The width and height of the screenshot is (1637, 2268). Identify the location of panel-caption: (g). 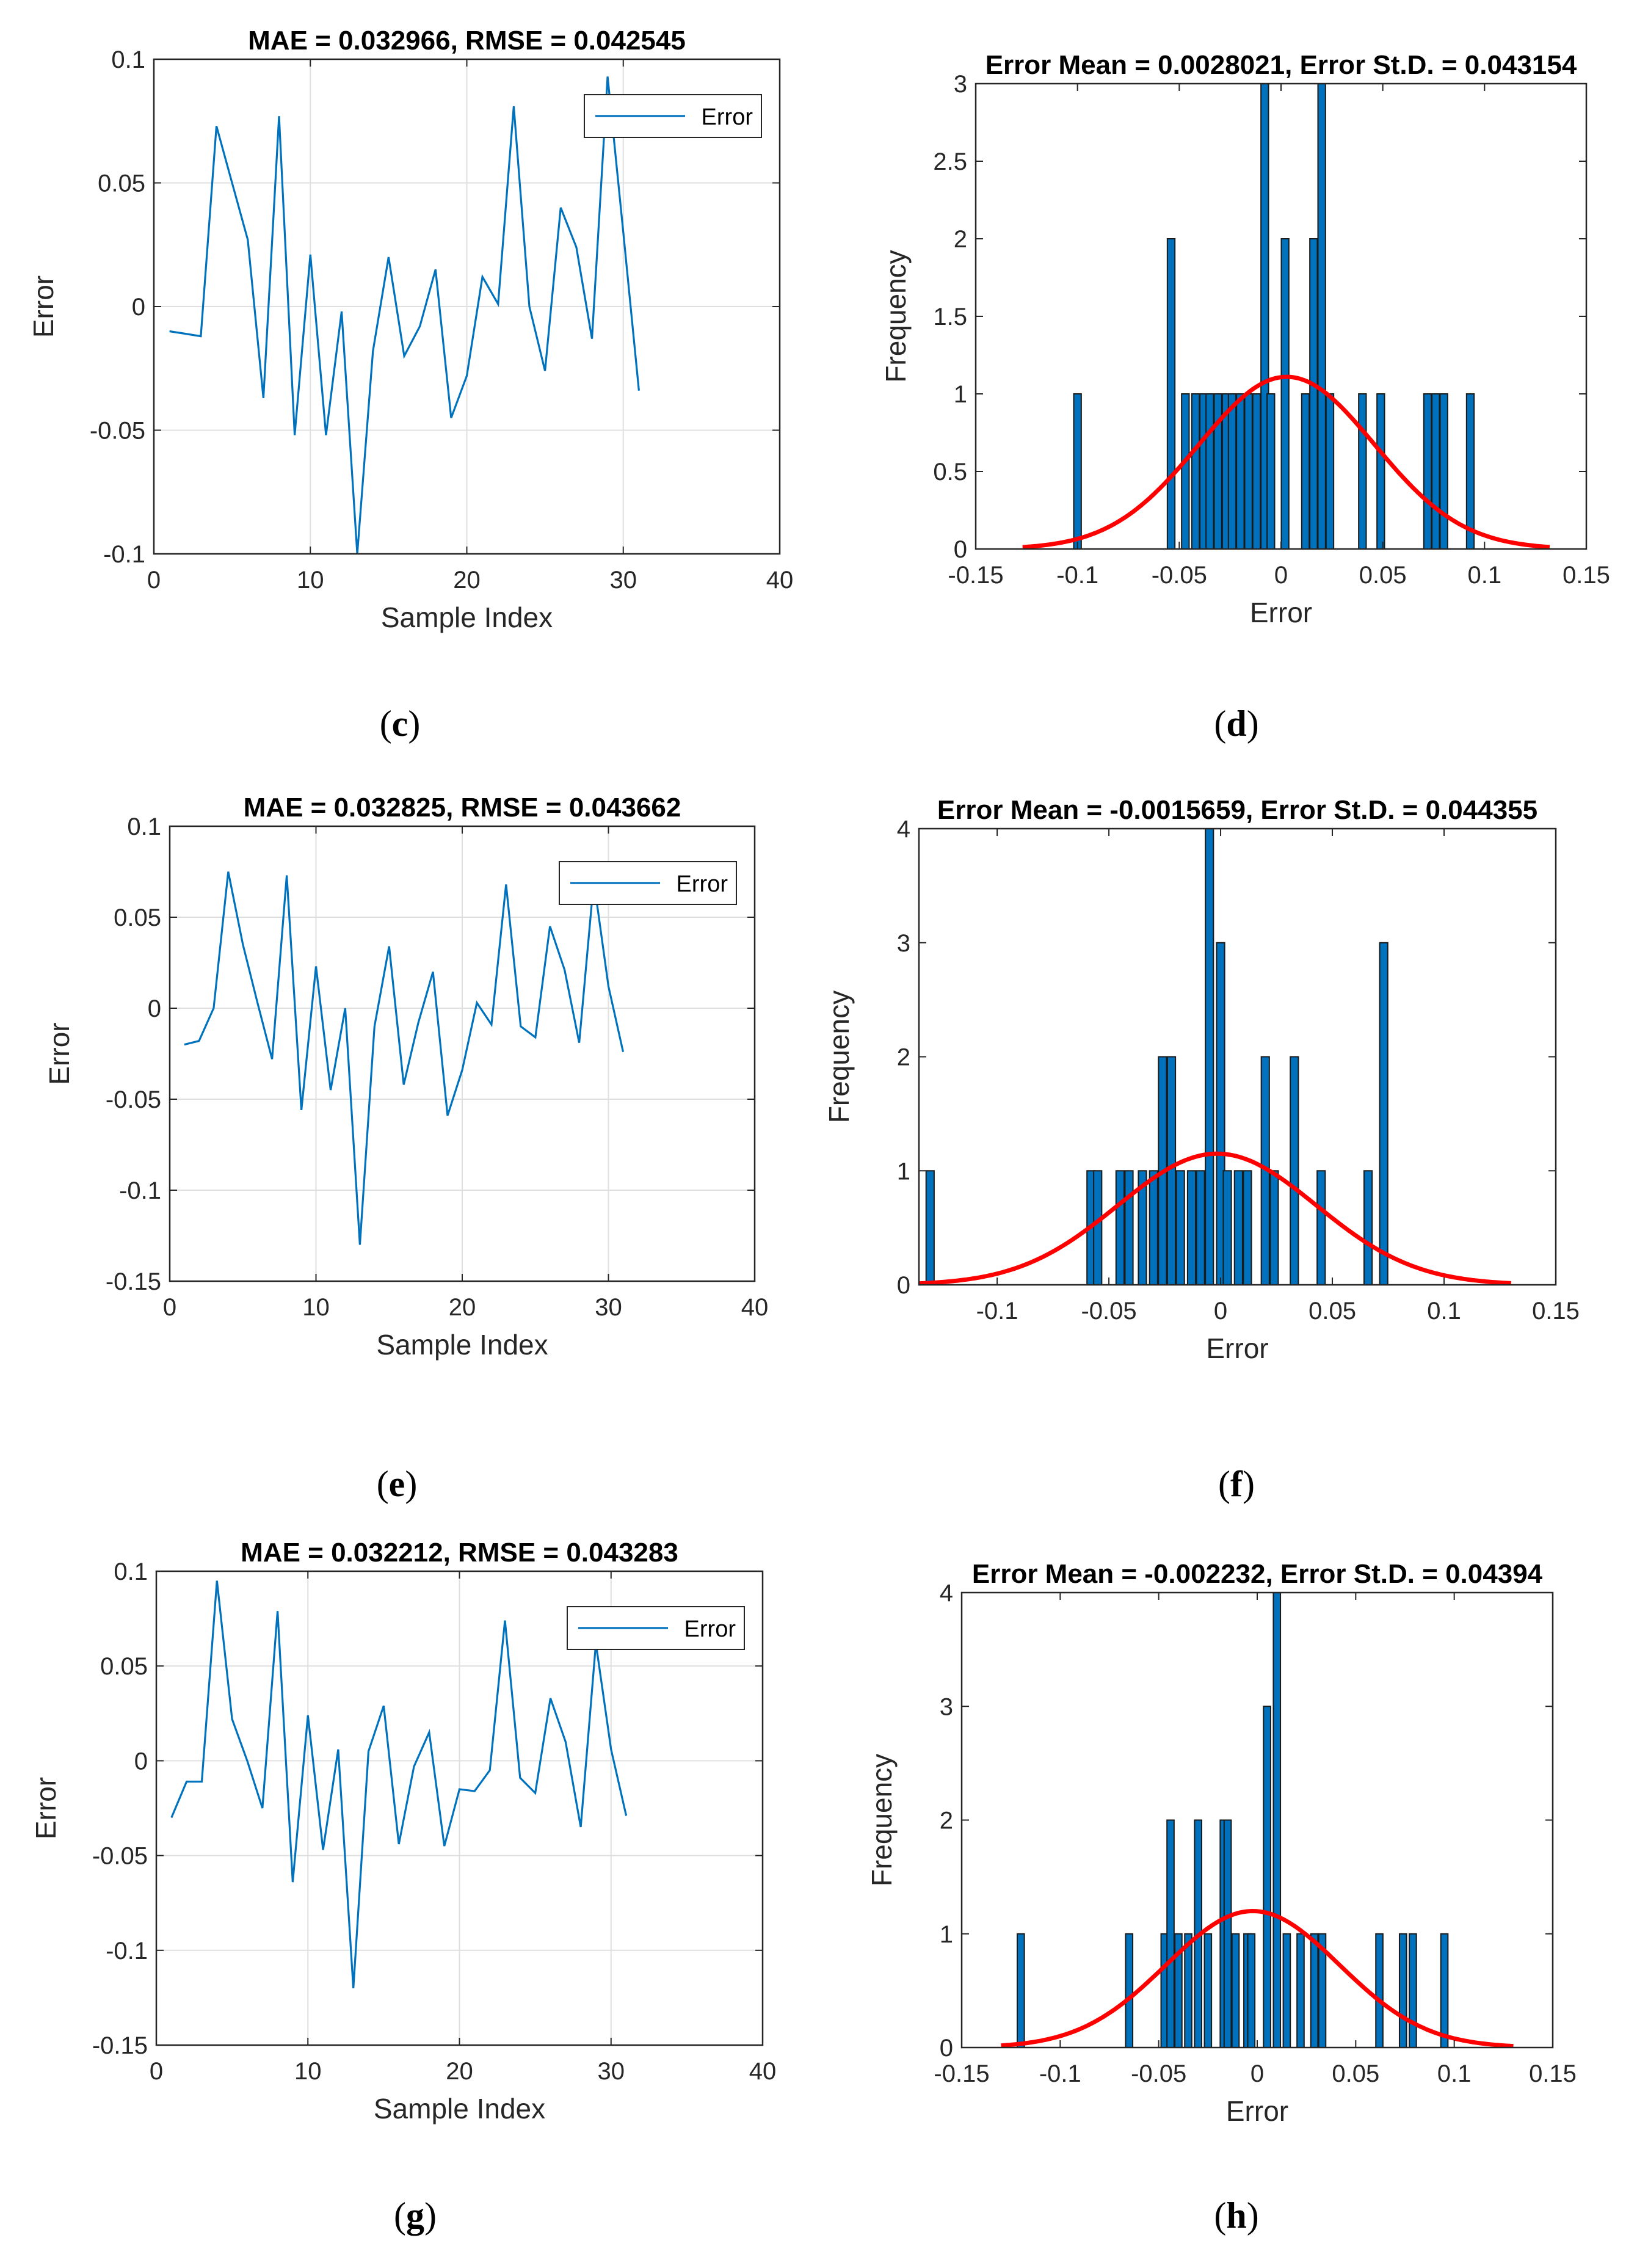
(416, 2215).